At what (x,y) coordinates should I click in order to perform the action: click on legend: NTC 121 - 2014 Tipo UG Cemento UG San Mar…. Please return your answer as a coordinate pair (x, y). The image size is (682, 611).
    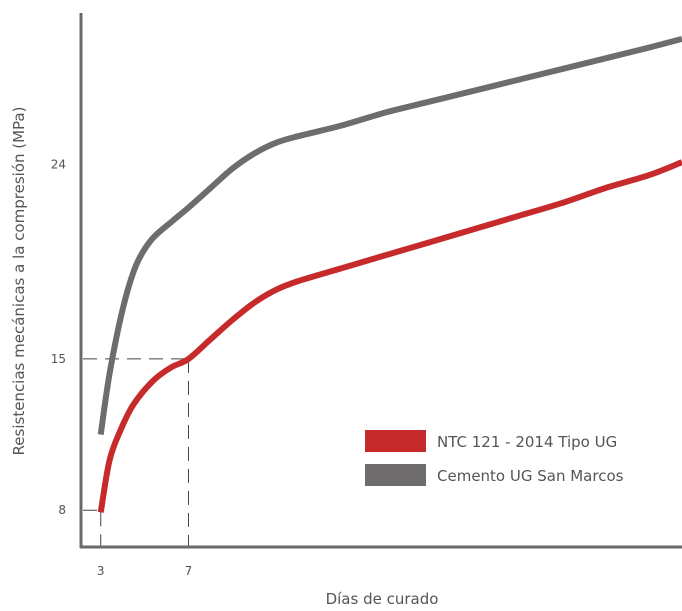
    Looking at the image, I should click on (494, 458).